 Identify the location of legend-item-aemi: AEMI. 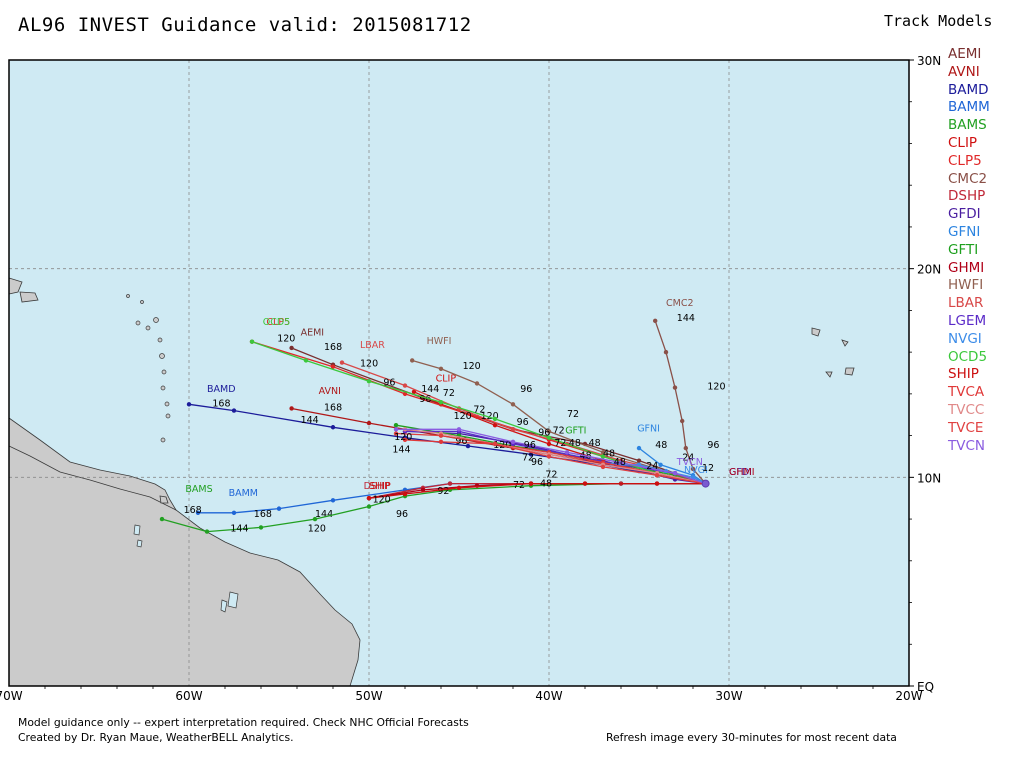
(965, 54).